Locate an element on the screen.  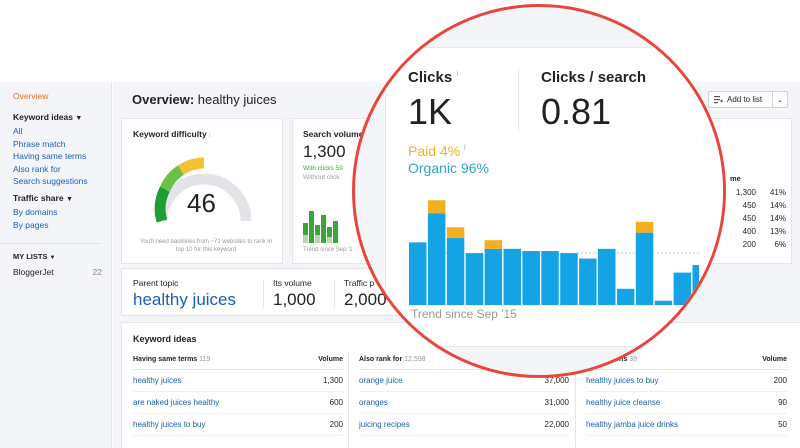
list-name: BloggerJet is located at coordinates (33, 272).